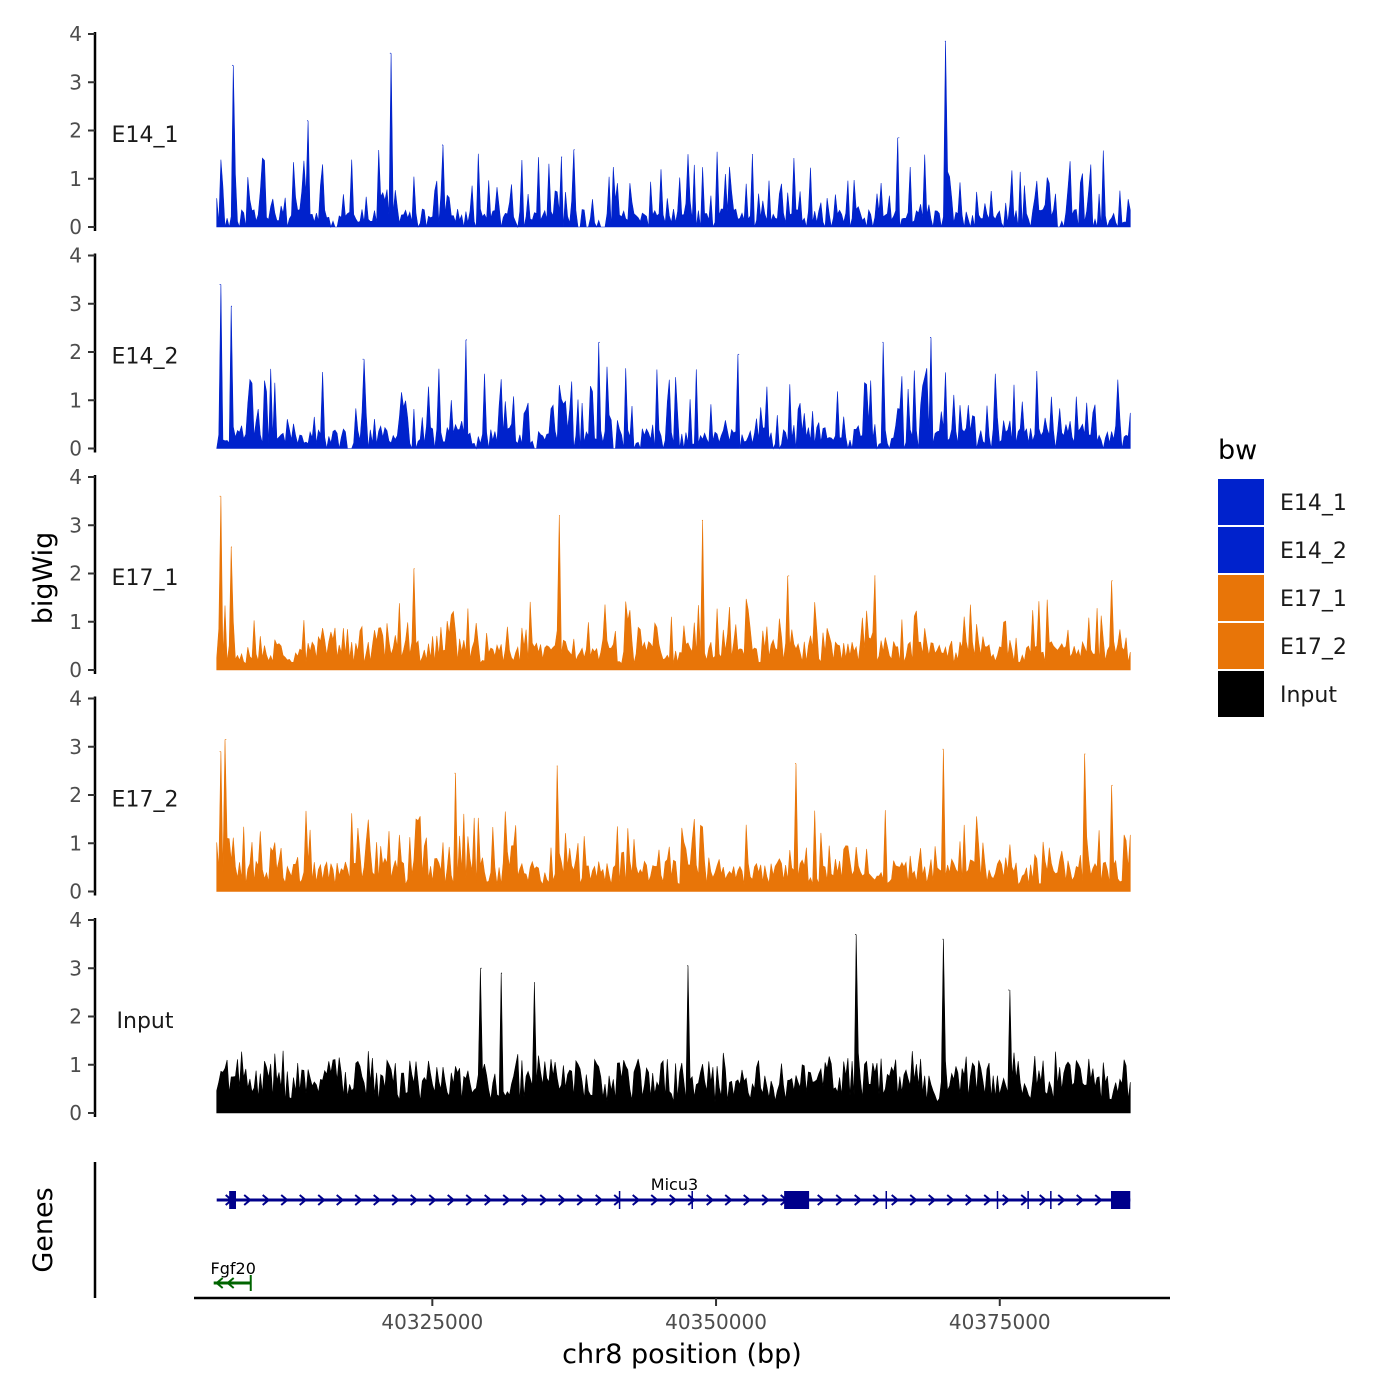 This screenshot has height=1400, width=1400. Describe the element at coordinates (1313, 503) in the screenshot. I see `legend-label: E14_1` at that location.